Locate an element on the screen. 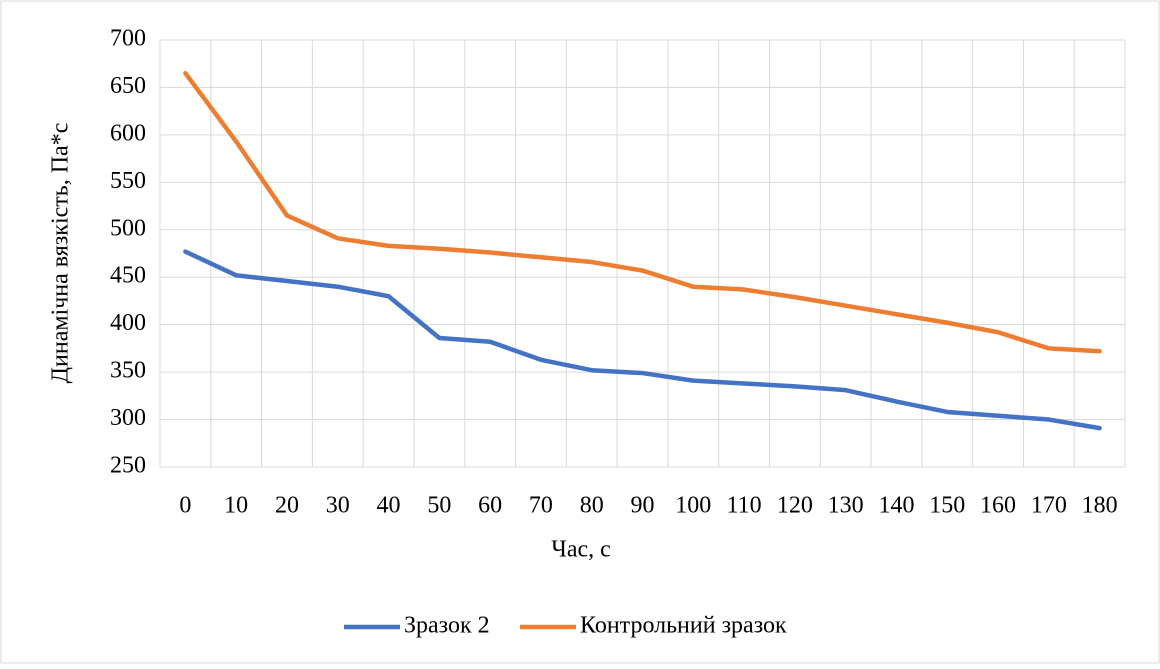 Image resolution: width=1160 pixels, height=669 pixels. x-tick-label: 70 is located at coordinates (541, 506).